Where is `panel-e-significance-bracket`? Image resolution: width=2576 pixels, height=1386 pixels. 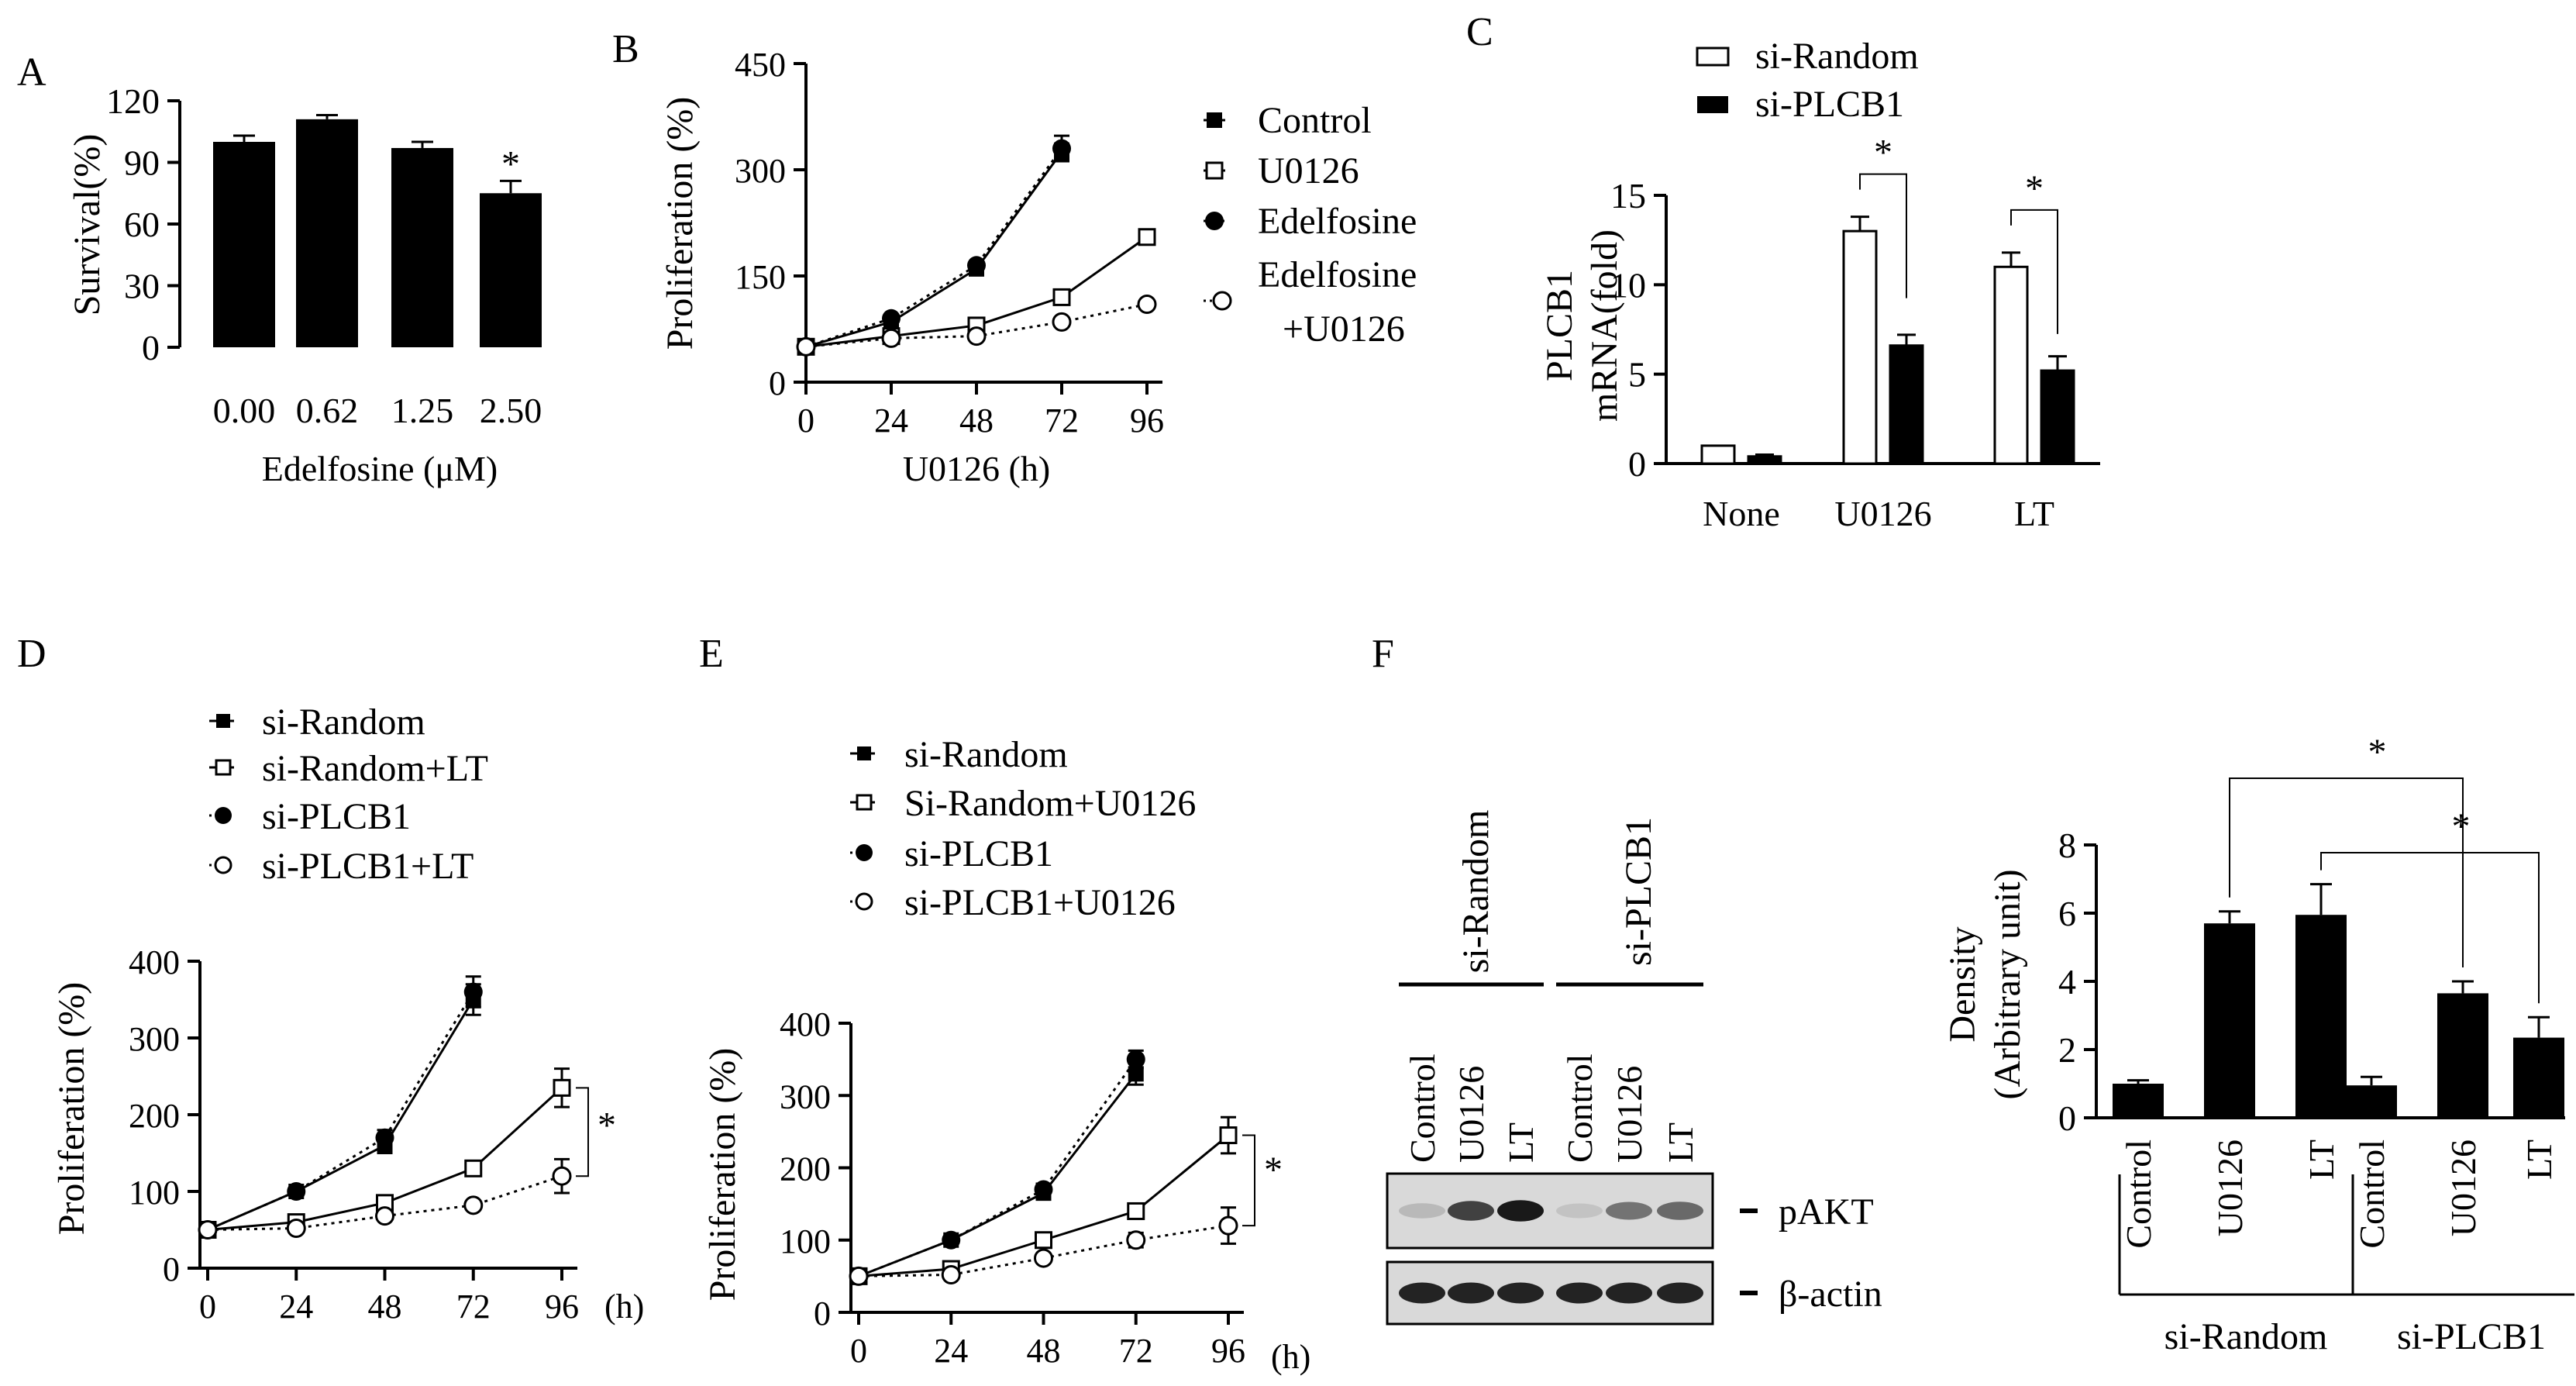
panel-e-significance-bracket is located at coordinates (1248, 1181).